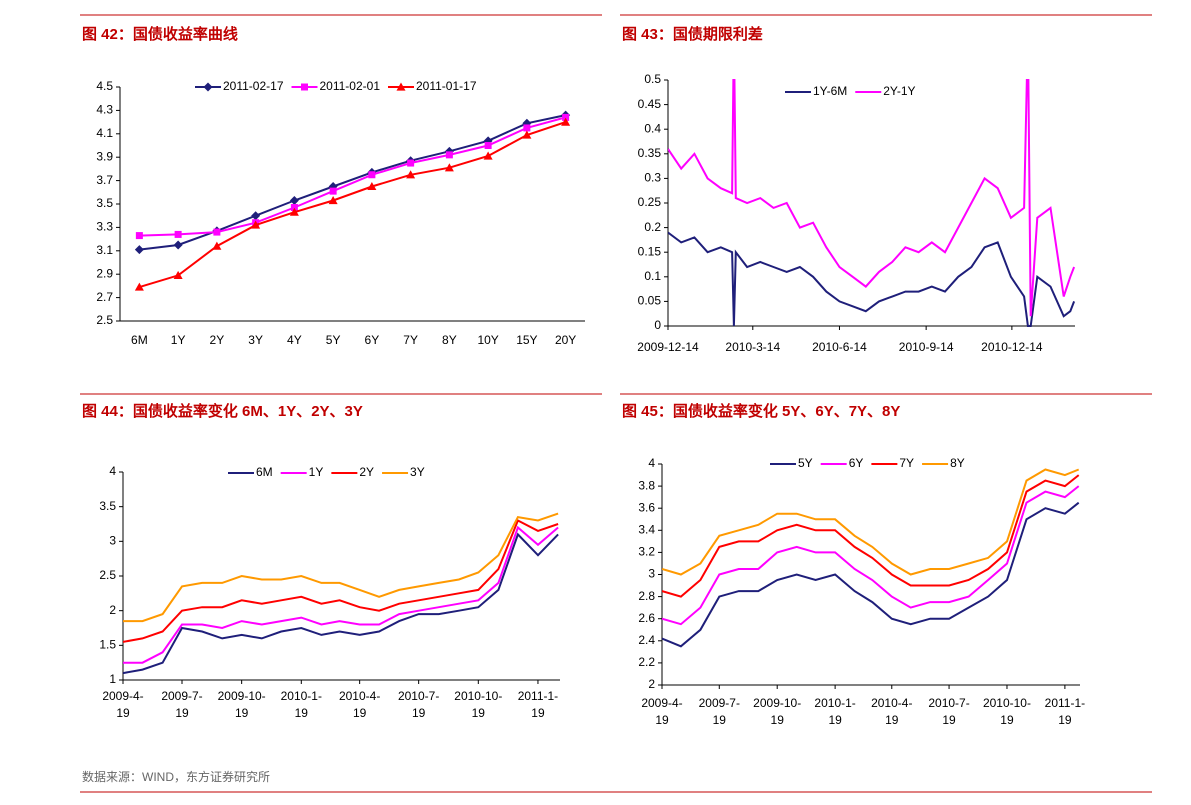  What do you see at coordinates (104, 297) in the screenshot?
I see `y-tick-label: 2.7` at bounding box center [104, 297].